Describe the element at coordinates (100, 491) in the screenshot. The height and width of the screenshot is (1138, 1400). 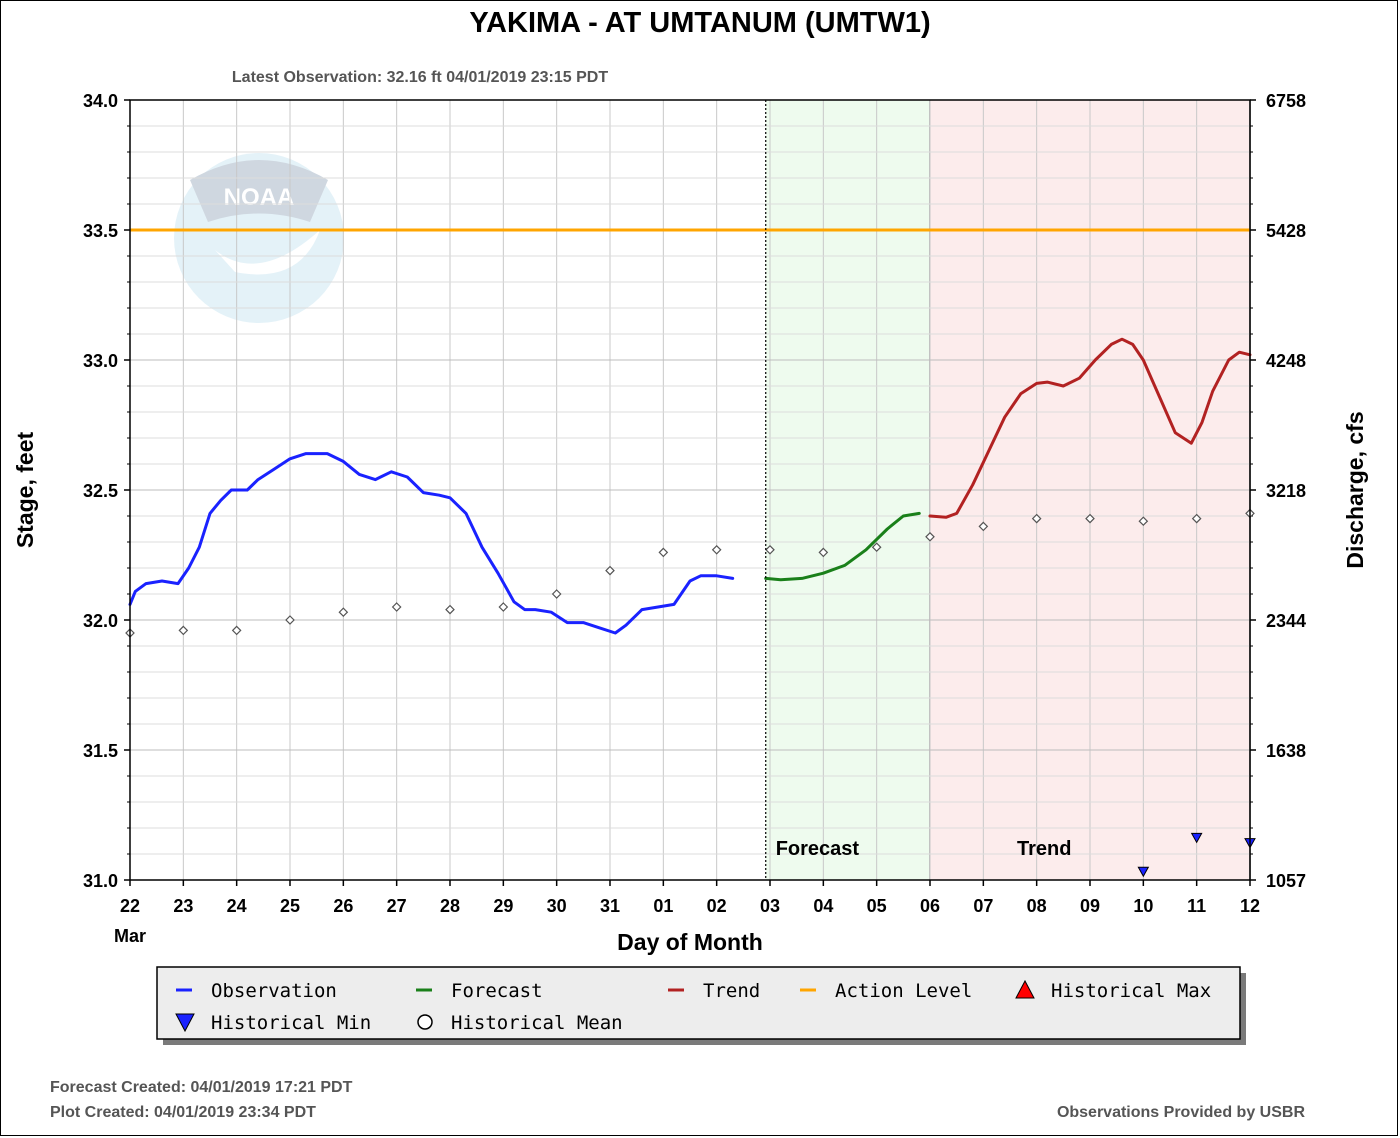
I see `stage-tick-label: 32.5` at that location.